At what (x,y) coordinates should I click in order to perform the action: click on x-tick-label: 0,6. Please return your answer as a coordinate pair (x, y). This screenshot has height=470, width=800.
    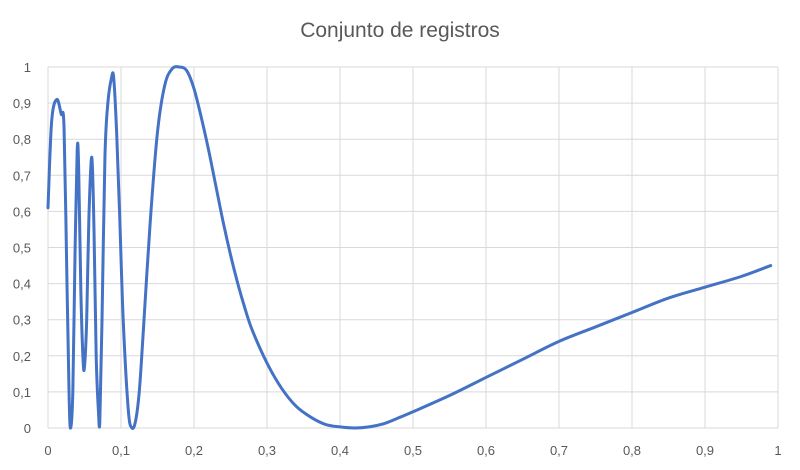
    Looking at the image, I should click on (486, 450).